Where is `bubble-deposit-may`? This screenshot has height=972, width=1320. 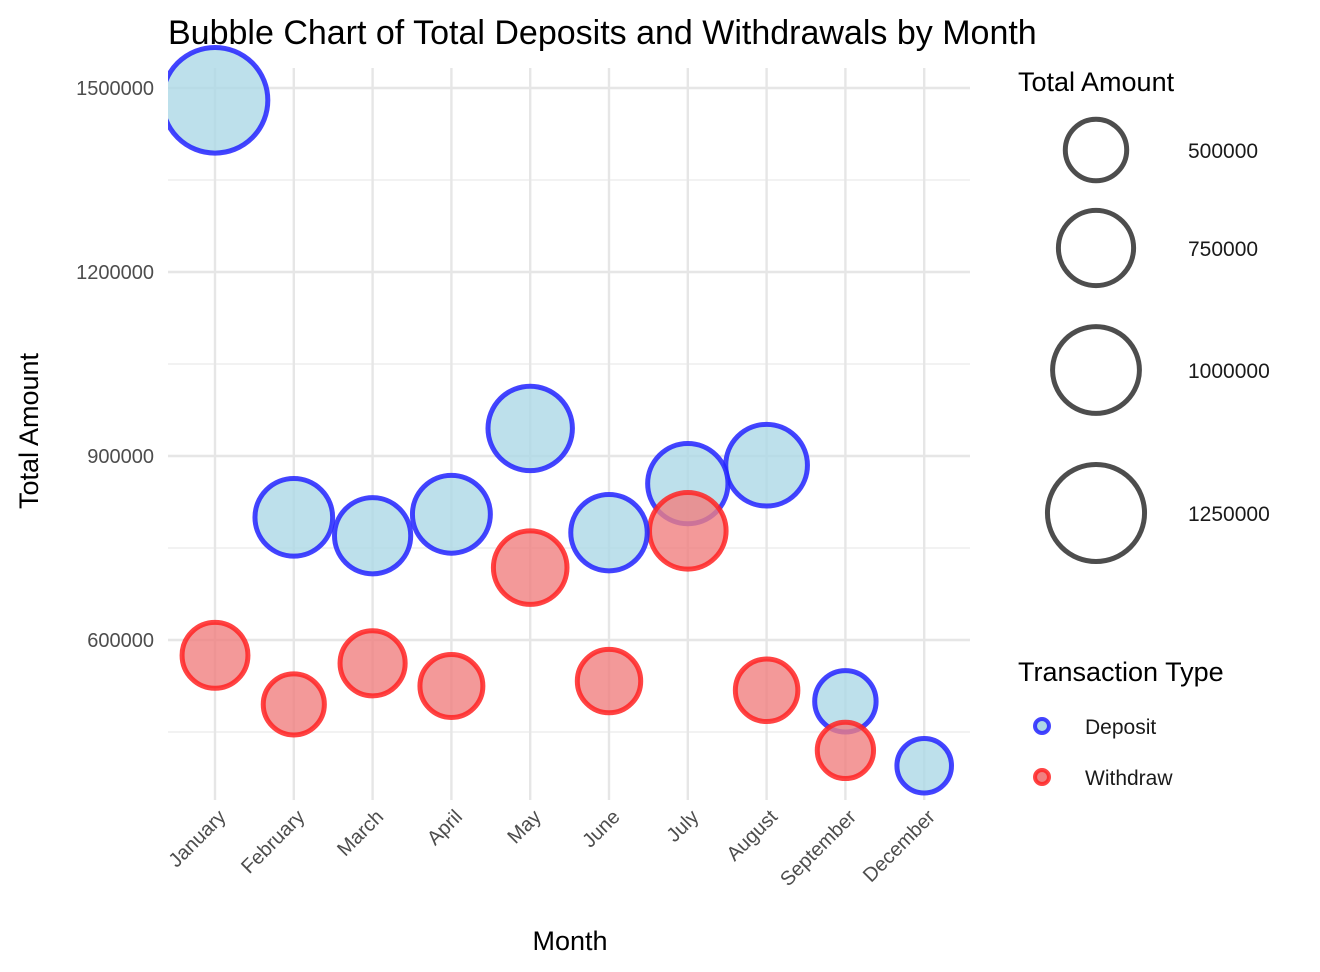 bubble-deposit-may is located at coordinates (530, 428).